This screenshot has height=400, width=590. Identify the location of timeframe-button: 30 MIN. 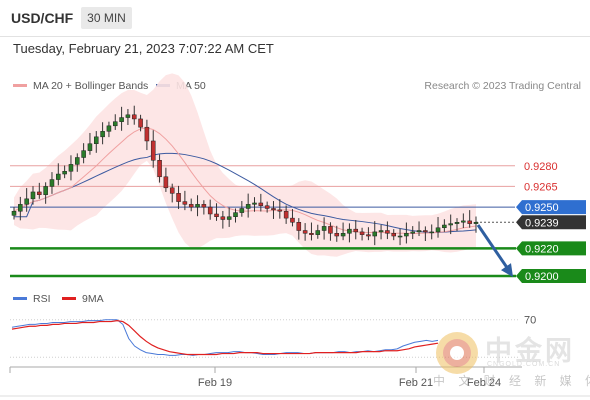
(106, 18).